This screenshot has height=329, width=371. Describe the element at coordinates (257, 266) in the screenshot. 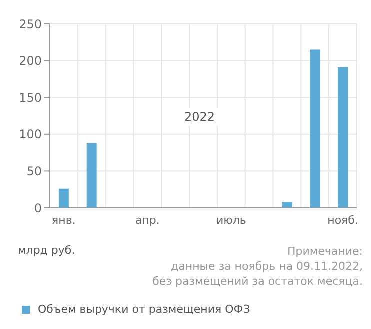

I see `text: Примечание: данные за ноябрь на 09.11.2022, без размещений за остаток месяца.` at that location.